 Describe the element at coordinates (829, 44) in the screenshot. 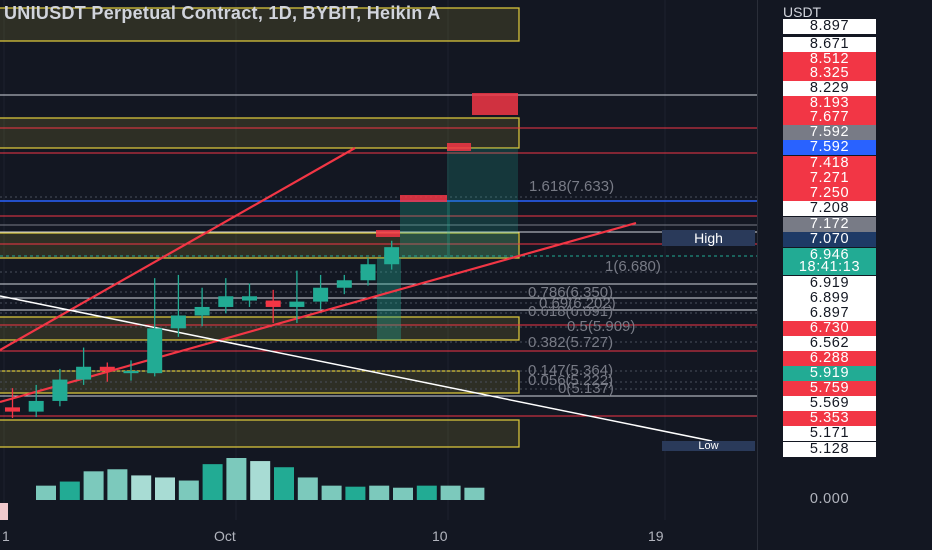

I see `price-label: 8.671` at that location.